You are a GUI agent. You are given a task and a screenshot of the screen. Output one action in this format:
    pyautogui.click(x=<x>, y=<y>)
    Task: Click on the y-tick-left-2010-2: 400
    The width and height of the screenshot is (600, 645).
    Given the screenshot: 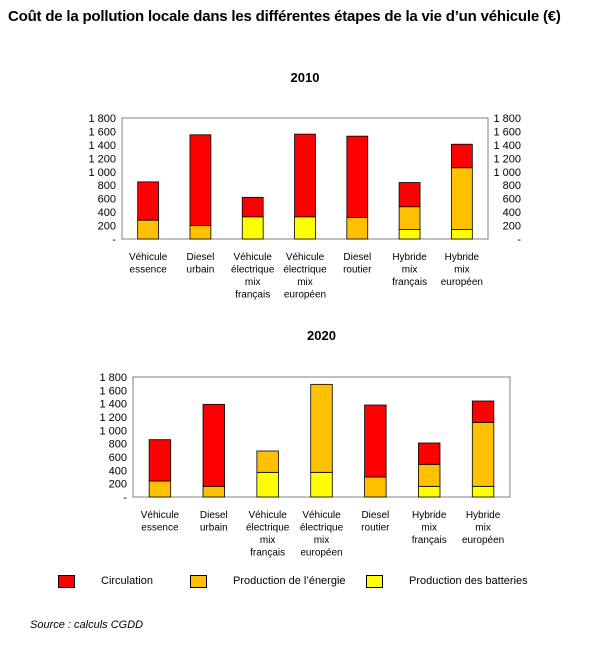 What is the action you would take?
    pyautogui.click(x=107, y=213)
    